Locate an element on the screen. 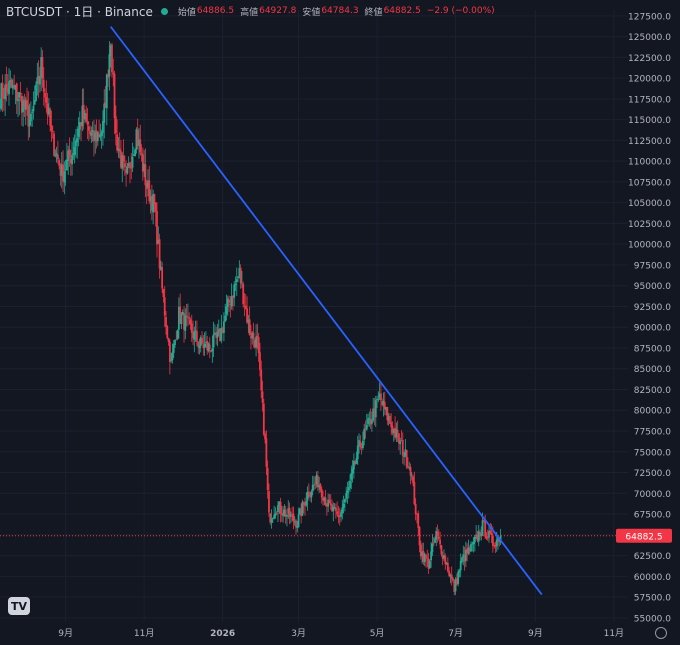 The image size is (680, 645). y-tick-label: 117500.0 is located at coordinates (649, 100).